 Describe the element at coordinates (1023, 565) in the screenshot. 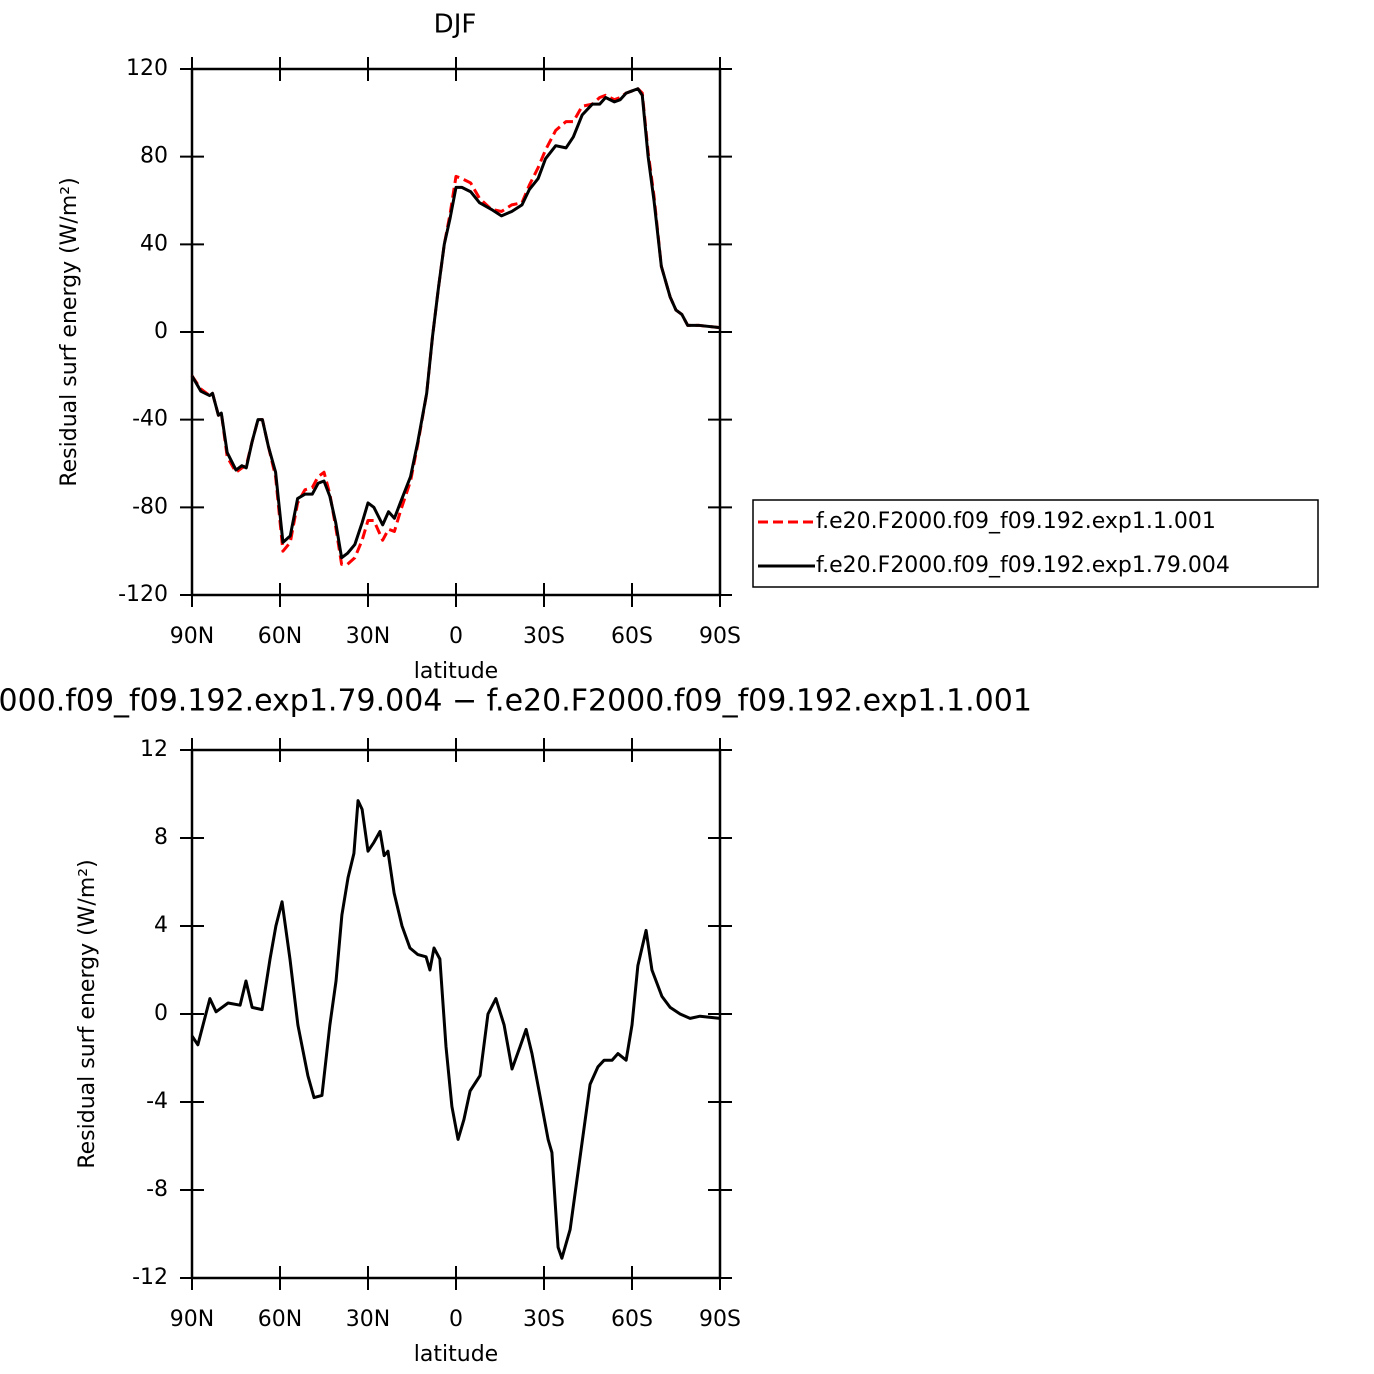

I see `legend-label: f.e20.F2000.f09_f09.192.exp1.79.004` at that location.